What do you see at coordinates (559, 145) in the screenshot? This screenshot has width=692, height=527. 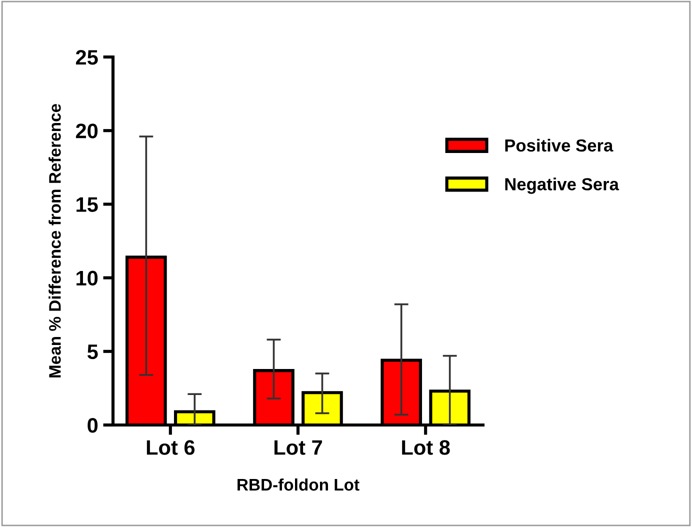 I see `legend-label: Positive Sera` at bounding box center [559, 145].